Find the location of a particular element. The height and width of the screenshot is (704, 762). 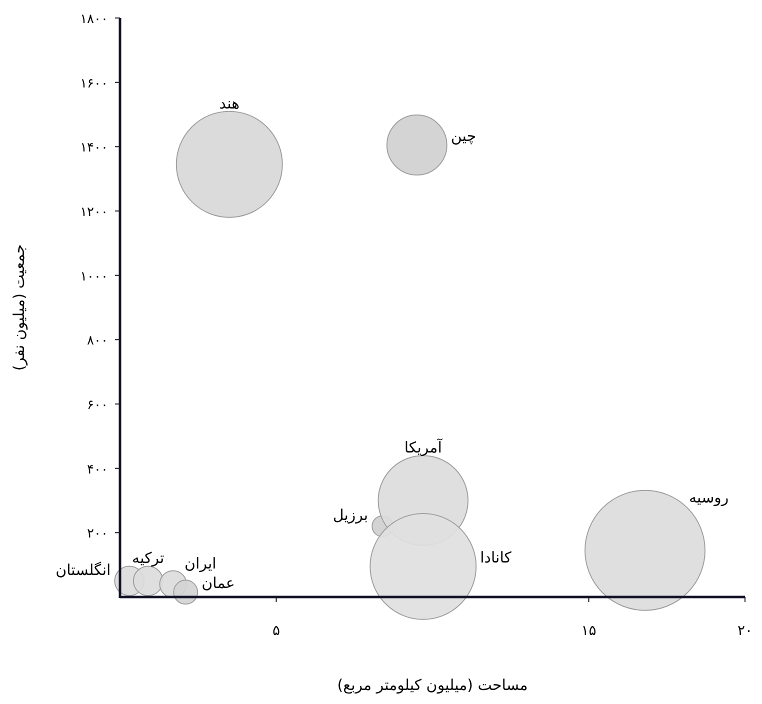

y-tick-label: ۱۴۰۰ is located at coordinates (94, 148).